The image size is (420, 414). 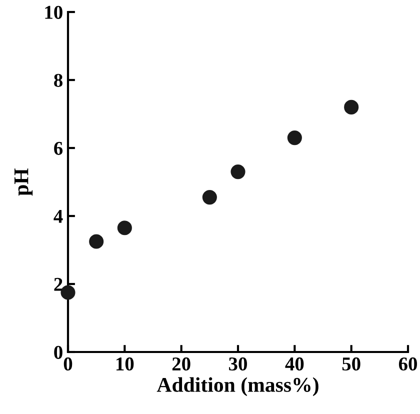 I want to click on x-tick-label: 30, so click(x=238, y=364).